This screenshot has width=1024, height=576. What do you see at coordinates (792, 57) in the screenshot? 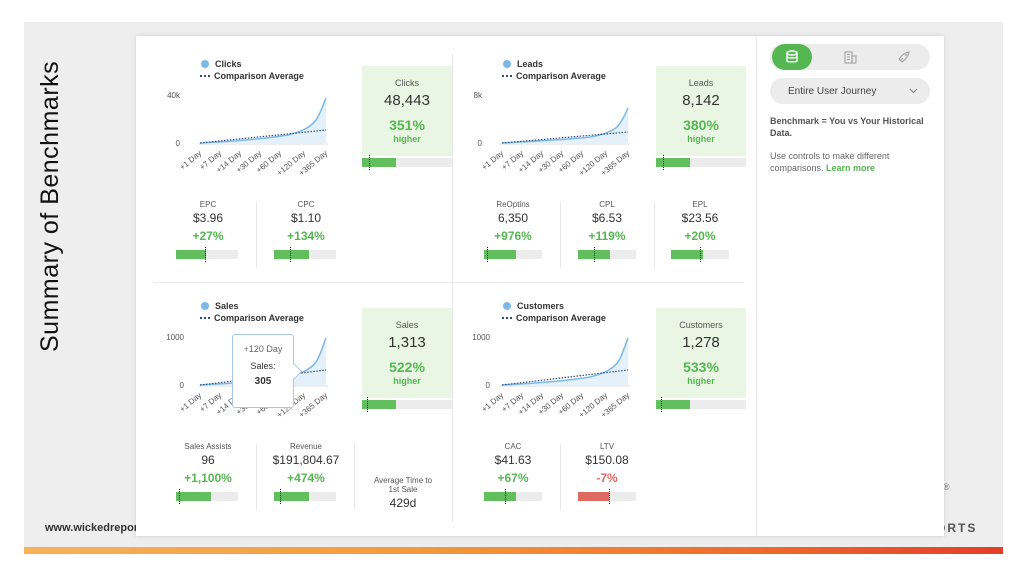
I see `database-toggle` at bounding box center [792, 57].